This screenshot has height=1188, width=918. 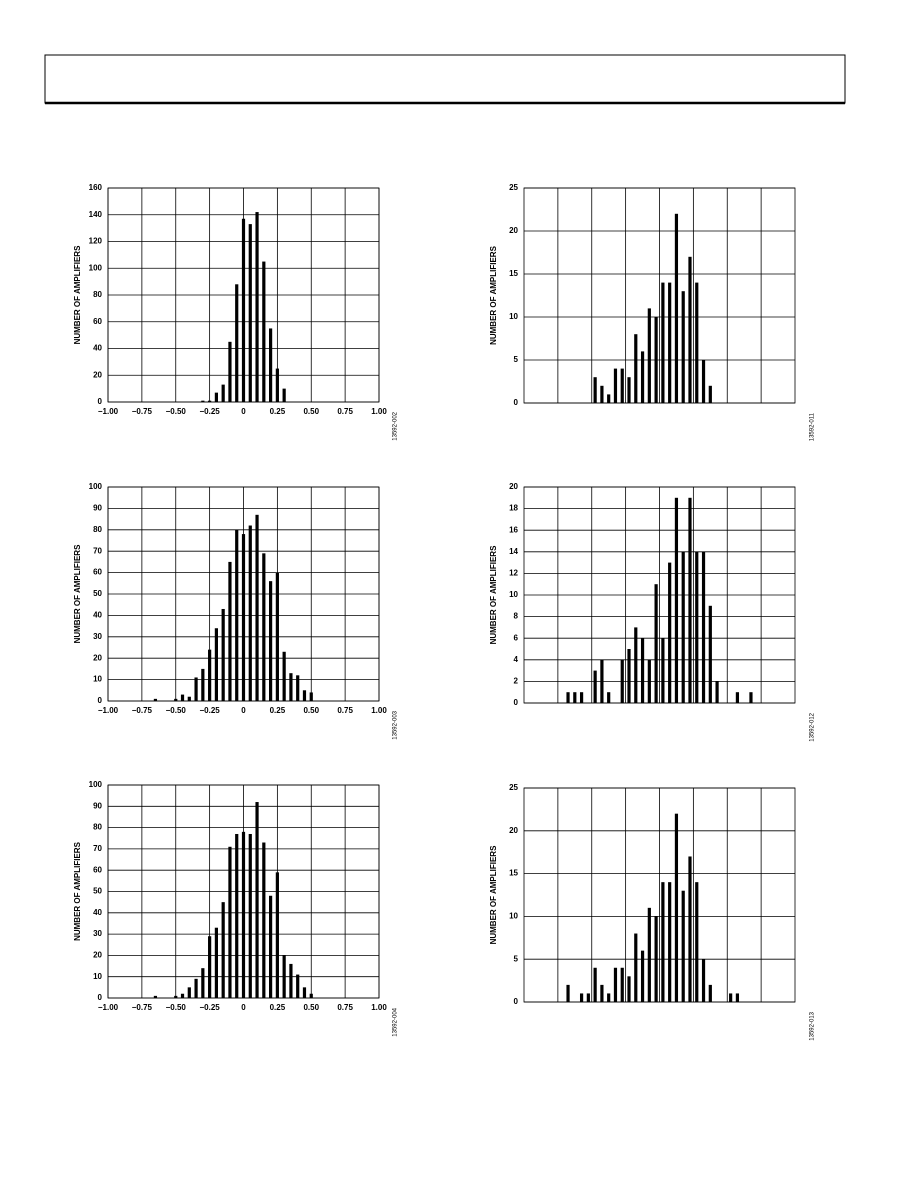 What do you see at coordinates (96, 267) in the screenshot?
I see `y-tick-label: 100` at bounding box center [96, 267].